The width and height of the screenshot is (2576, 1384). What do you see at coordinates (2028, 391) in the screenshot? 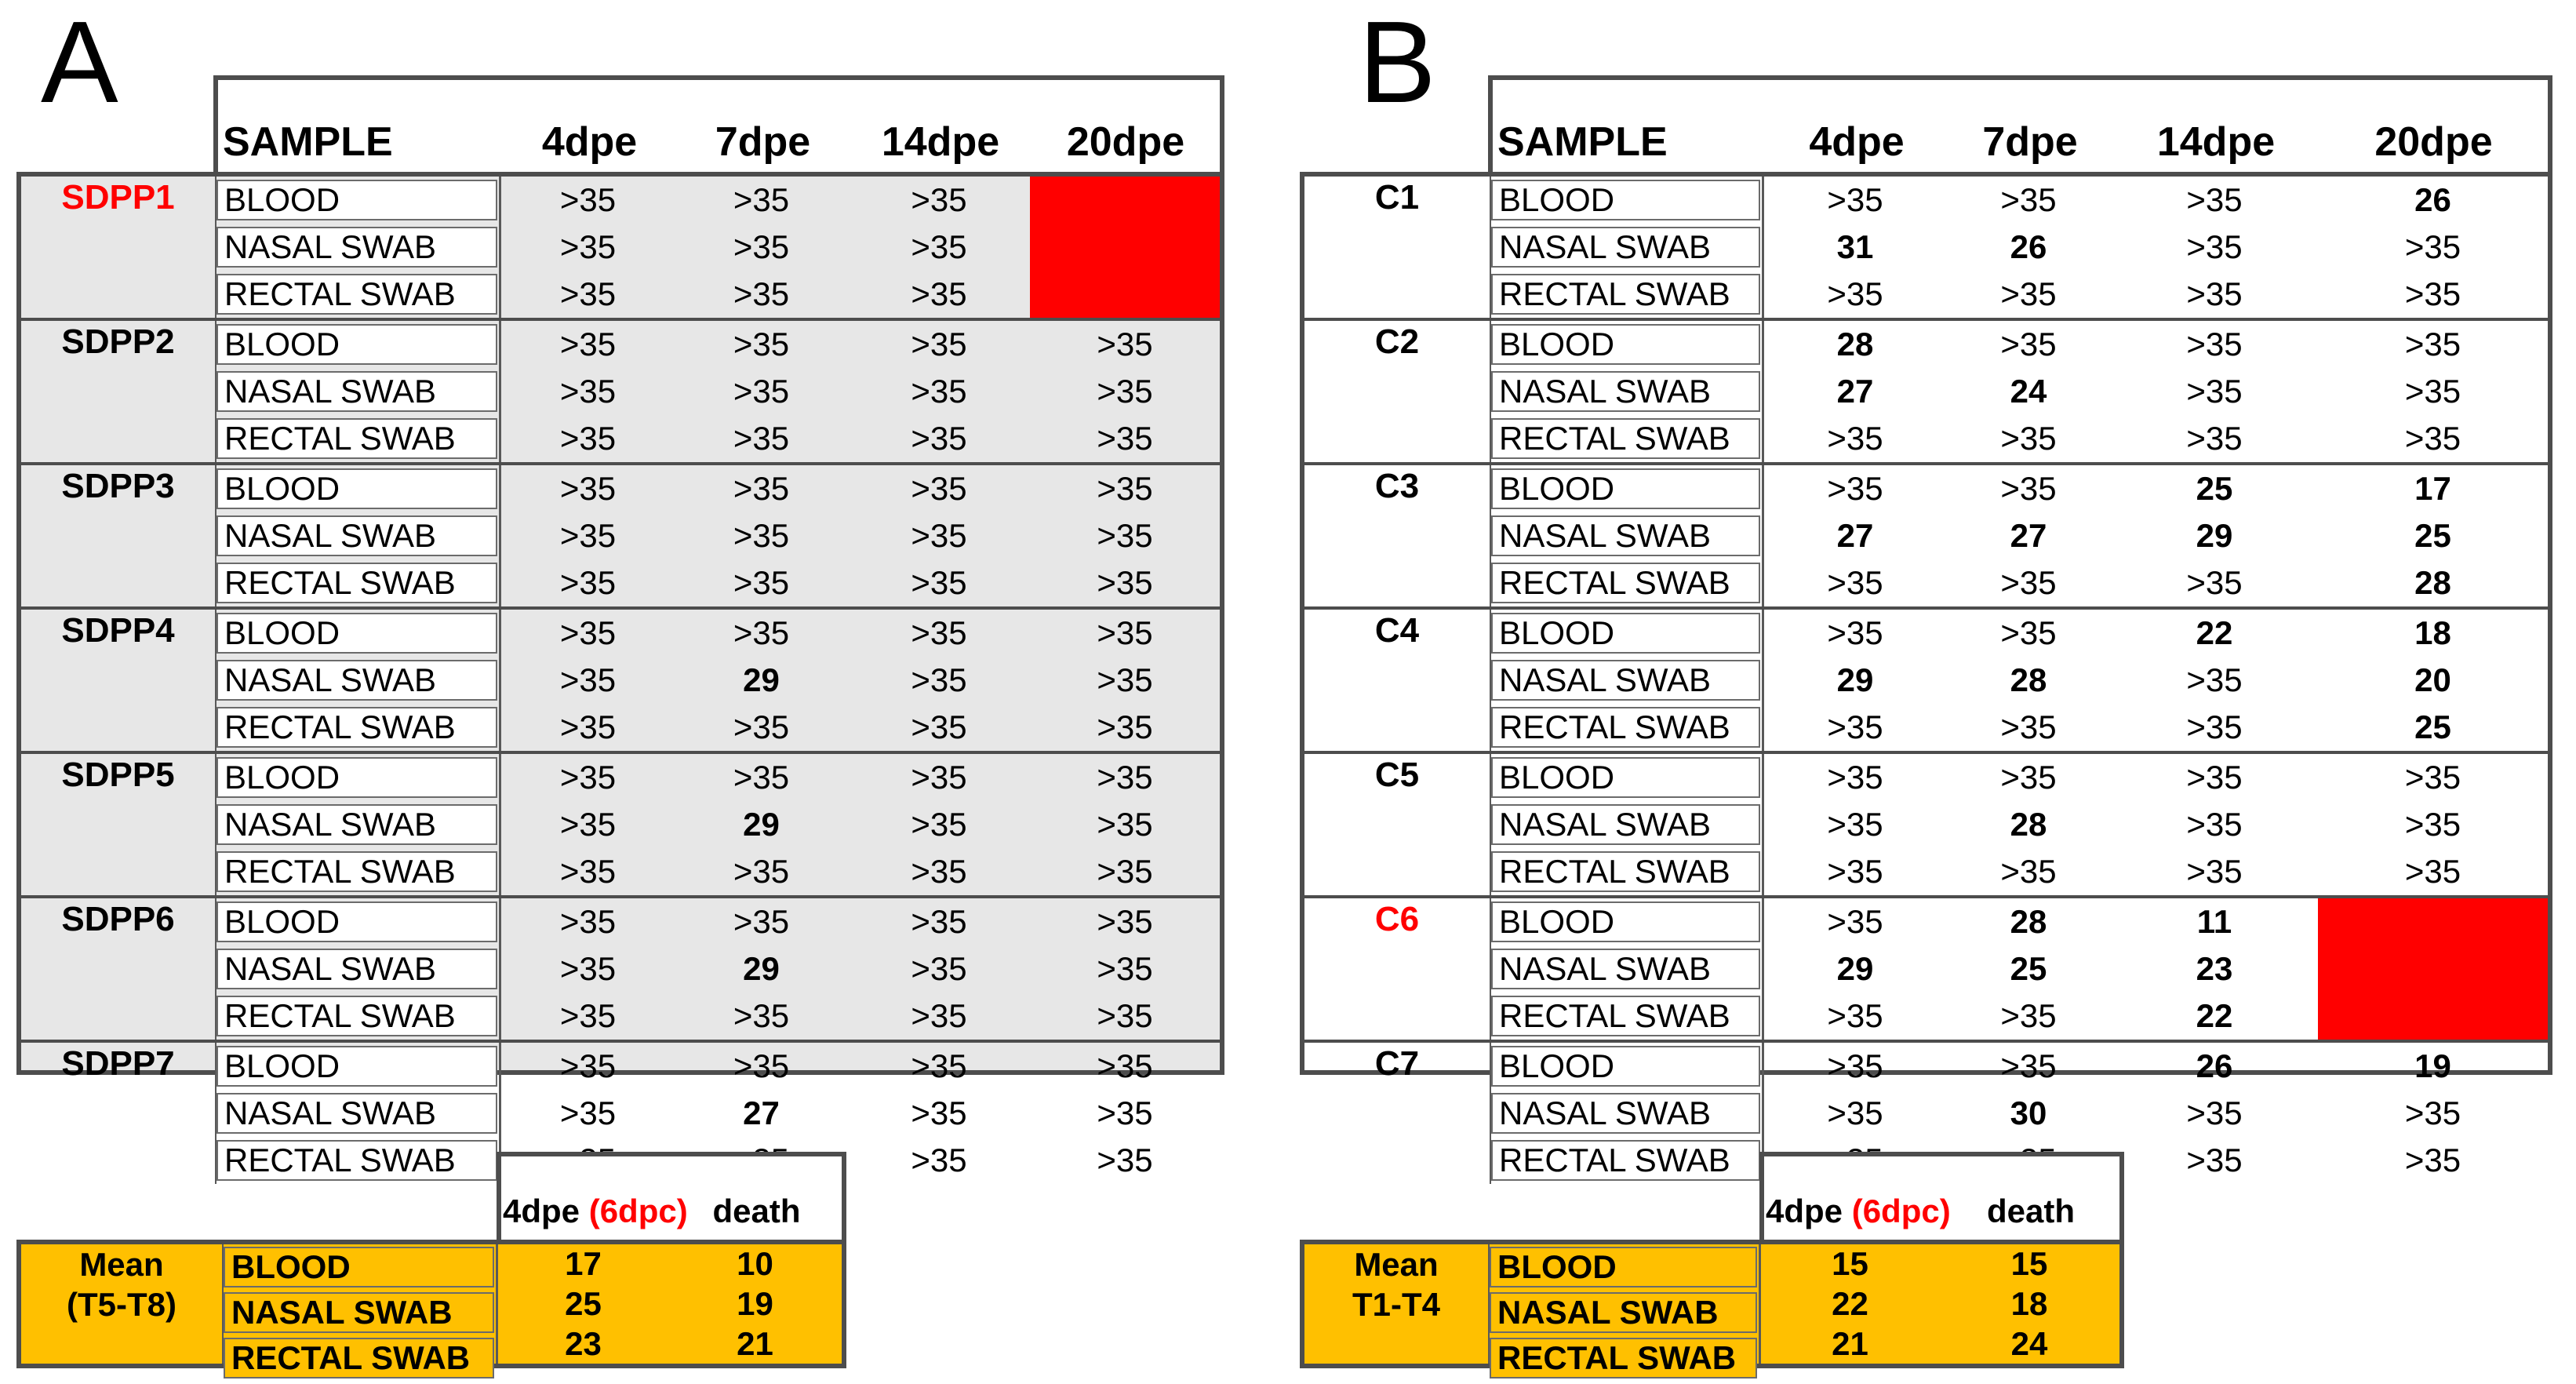
I see `value-cell: 24` at bounding box center [2028, 391].